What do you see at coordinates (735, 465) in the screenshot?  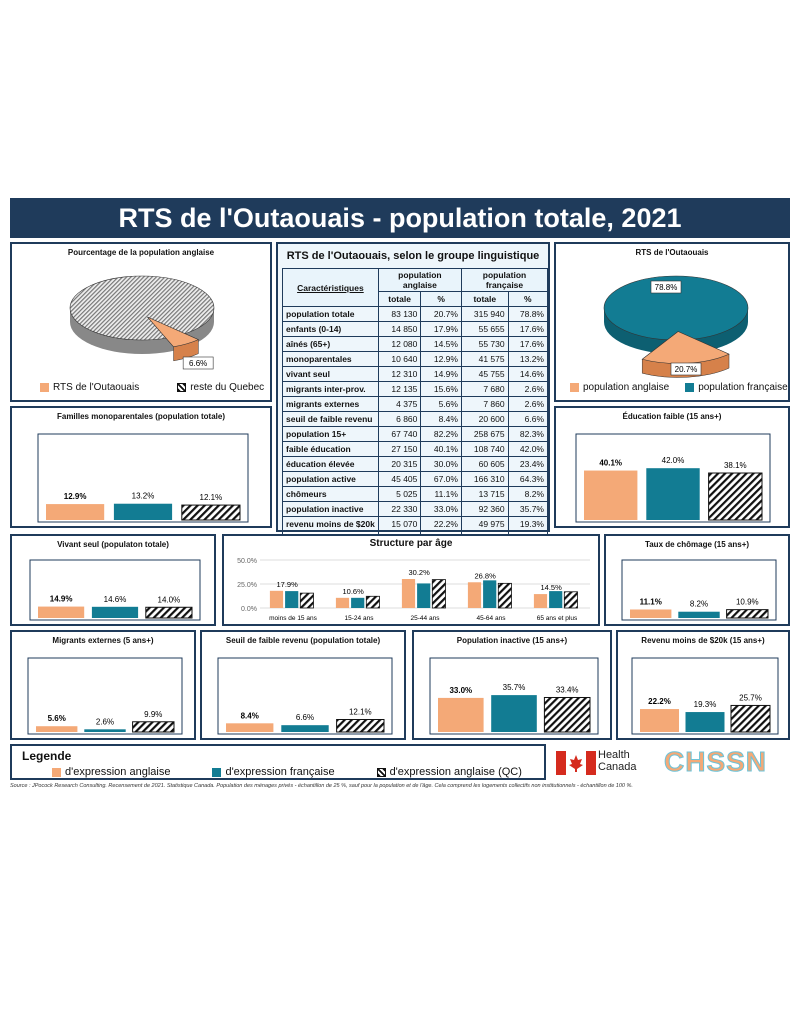 I see `education-label-2: 38.1%` at bounding box center [735, 465].